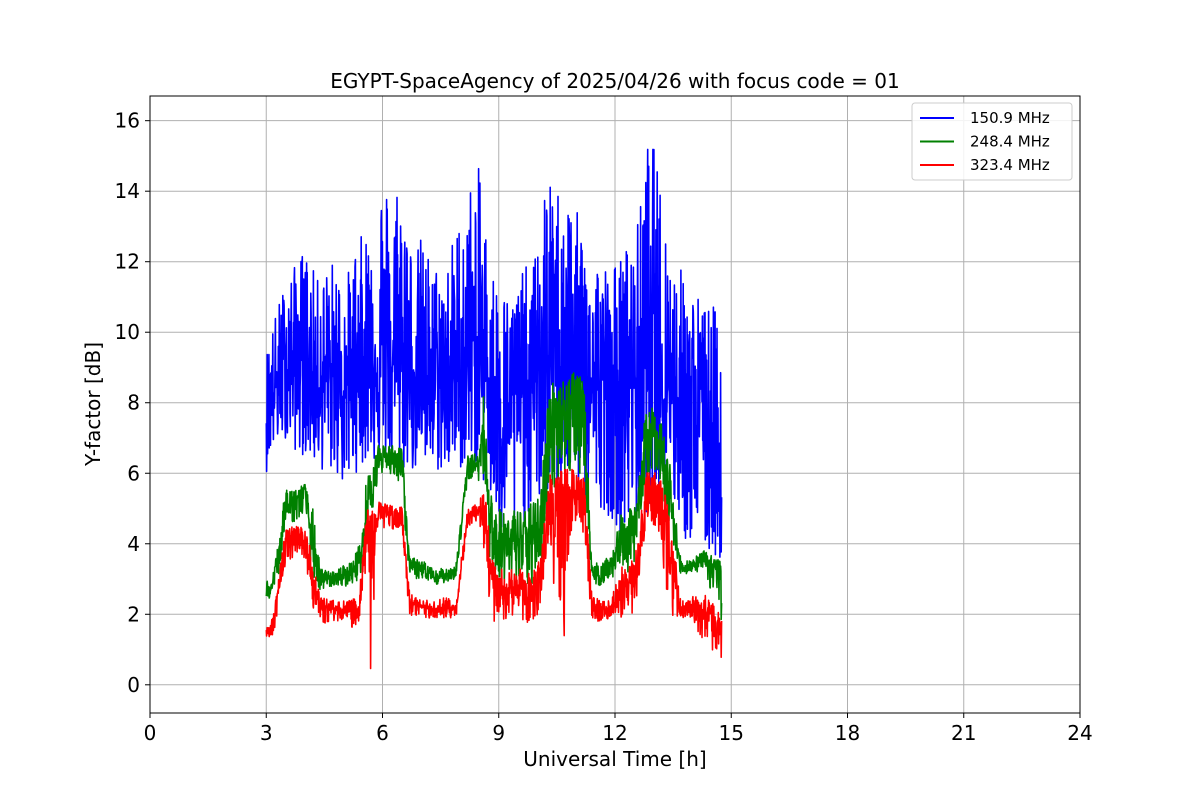 The height and width of the screenshot is (800, 1200). Describe the element at coordinates (150, 733) in the screenshot. I see `x-tick-label: 0` at that location.